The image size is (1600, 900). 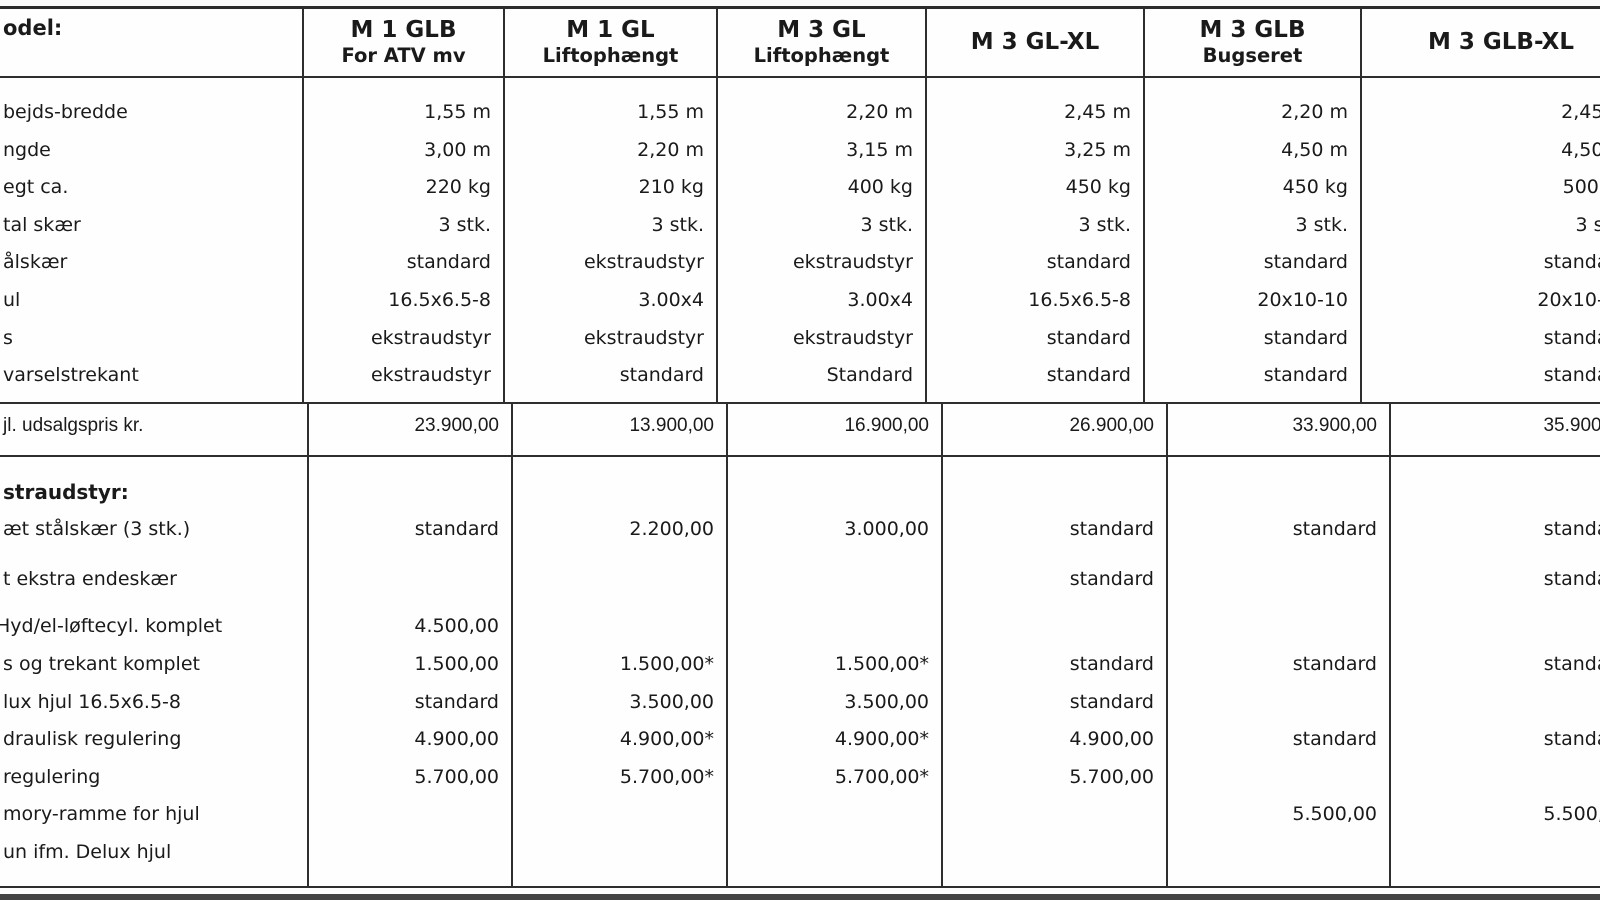 What do you see at coordinates (618, 775) in the screenshot?
I see `option-cell: 5.700,00*` at bounding box center [618, 775].